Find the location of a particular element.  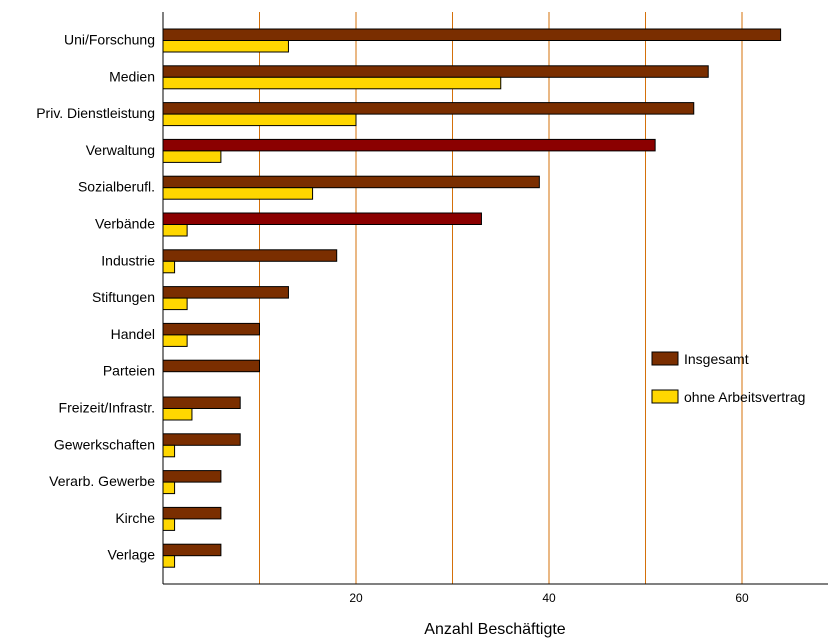

category-label: Handel is located at coordinates (133, 334).